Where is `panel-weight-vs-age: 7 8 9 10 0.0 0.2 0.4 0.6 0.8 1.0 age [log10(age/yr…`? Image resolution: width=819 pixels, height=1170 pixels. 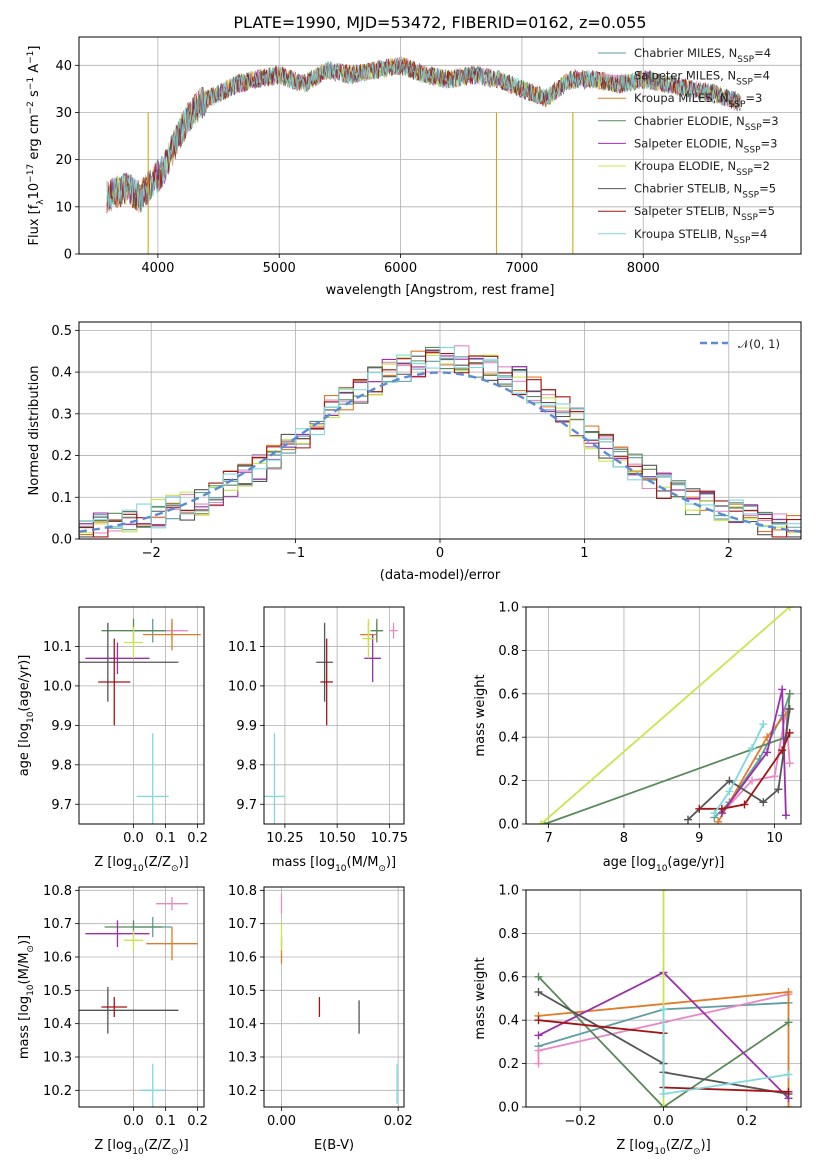 panel-weight-vs-age: 7 8 9 10 0.0 0.2 0.4 0.6 0.8 1.0 age [log10(age/yr… is located at coordinates (637, 737).